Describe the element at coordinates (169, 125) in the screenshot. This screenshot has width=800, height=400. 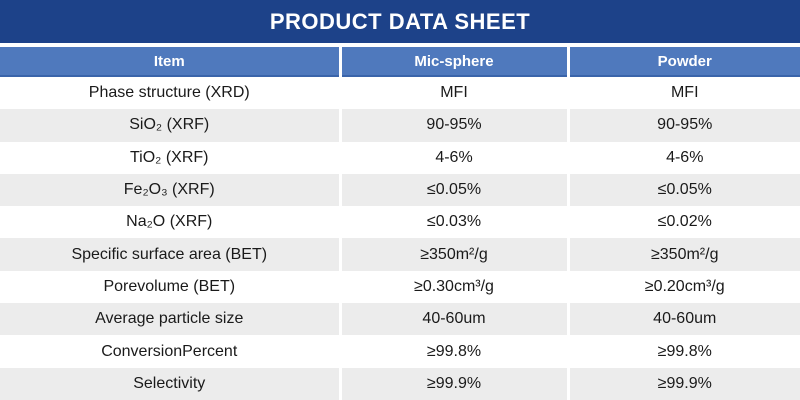
I see `item-cell: SiO₂ (XRF)` at that location.